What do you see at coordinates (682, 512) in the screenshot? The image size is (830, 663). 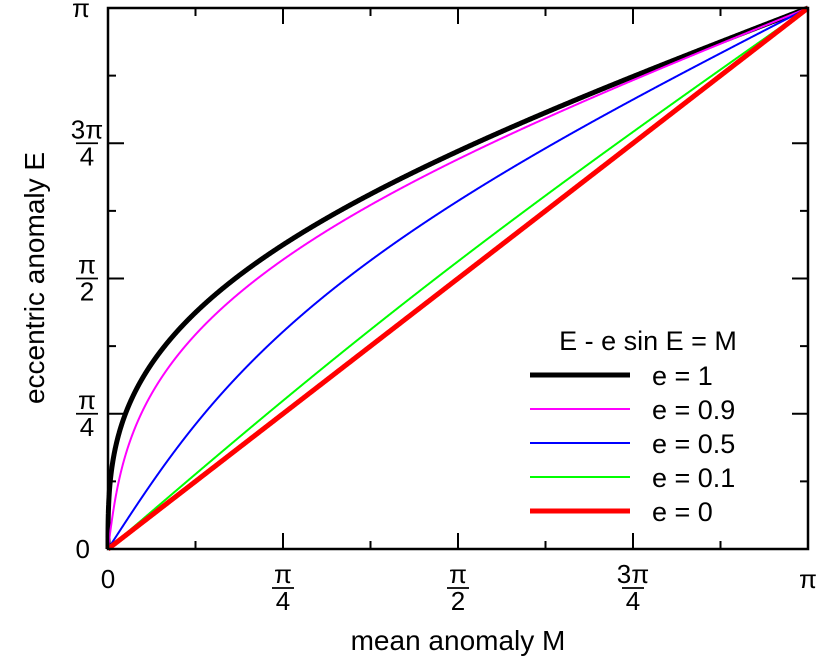 I see `legend-entry-4: e = 0` at bounding box center [682, 512].